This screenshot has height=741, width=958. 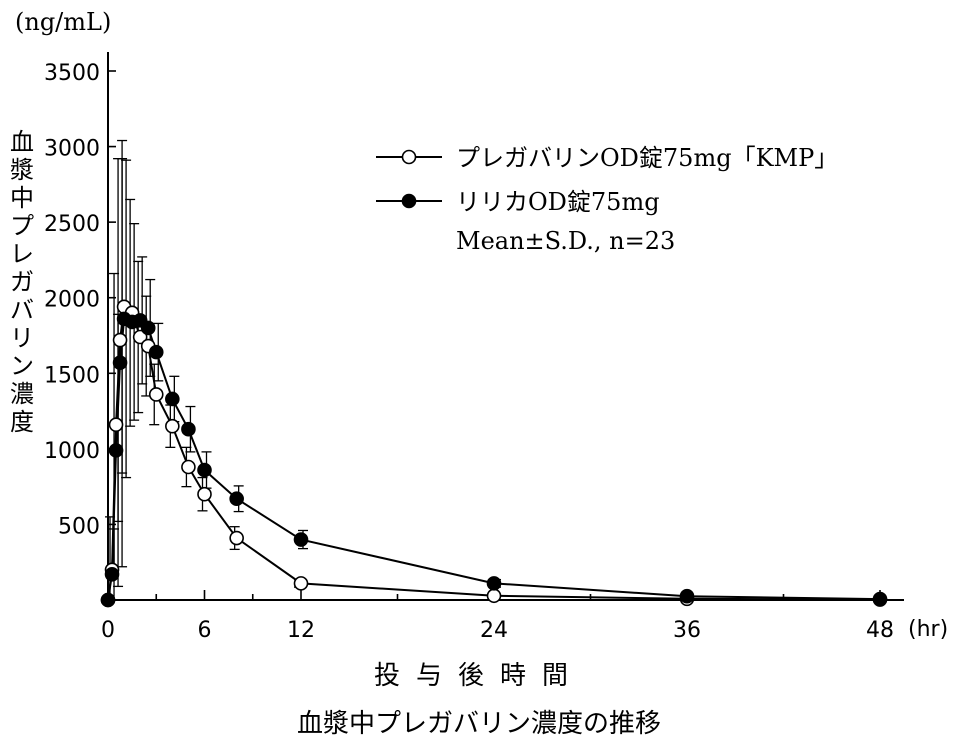 What do you see at coordinates (72, 224) in the screenshot?
I see `y-tick-label: 2500` at bounding box center [72, 224].